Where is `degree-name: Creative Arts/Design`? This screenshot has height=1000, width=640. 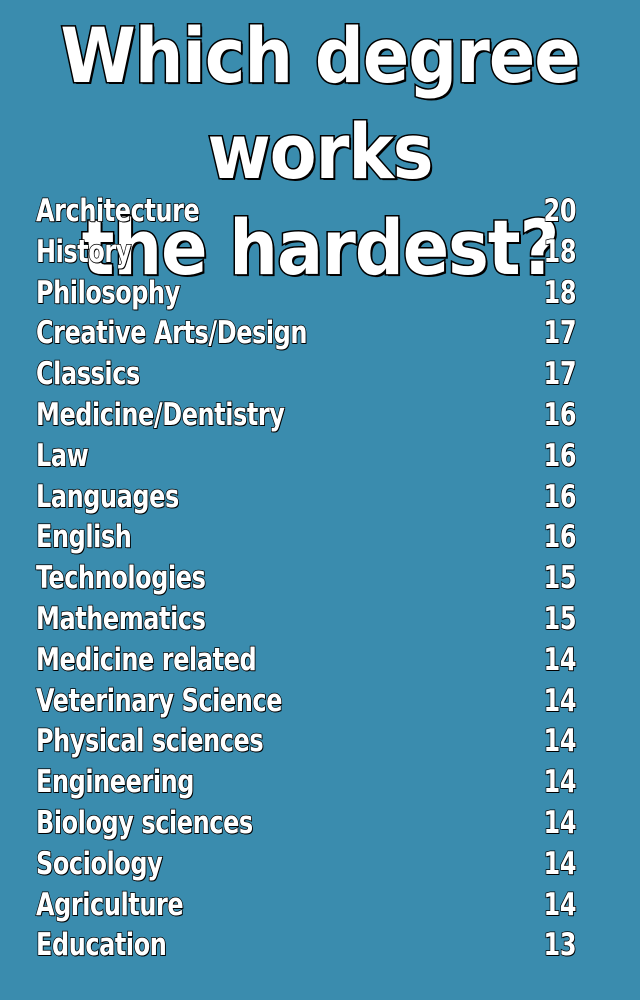
degree-name: Creative Arts/Design is located at coordinates (171, 333).